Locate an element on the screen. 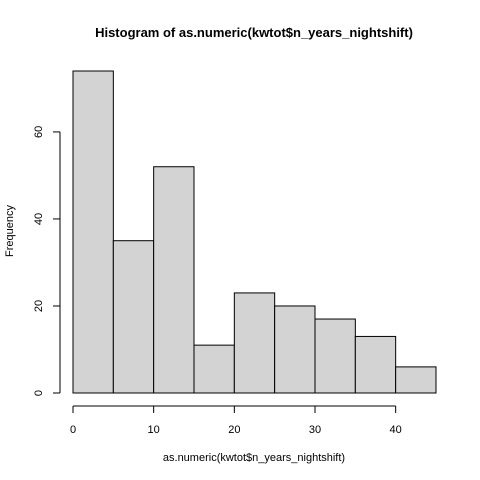  x-tick-label: 0 is located at coordinates (73, 430).